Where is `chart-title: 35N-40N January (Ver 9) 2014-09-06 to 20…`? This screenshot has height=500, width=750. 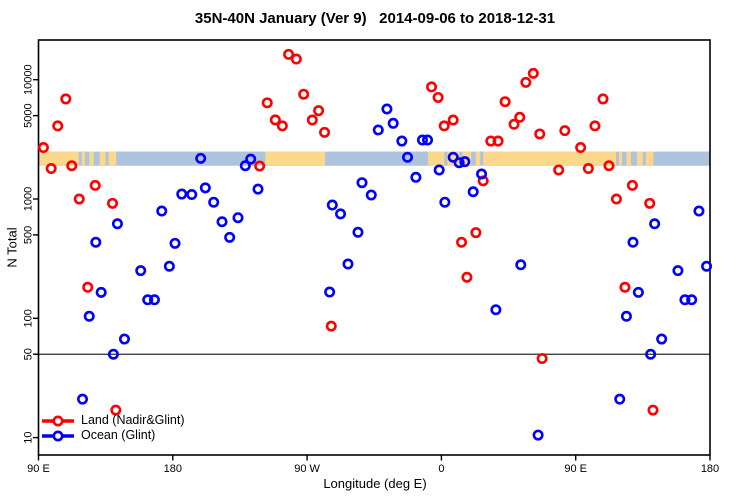 chart-title: 35N-40N January (Ver 9) 2014-09-06 to 20… is located at coordinates (375, 18).